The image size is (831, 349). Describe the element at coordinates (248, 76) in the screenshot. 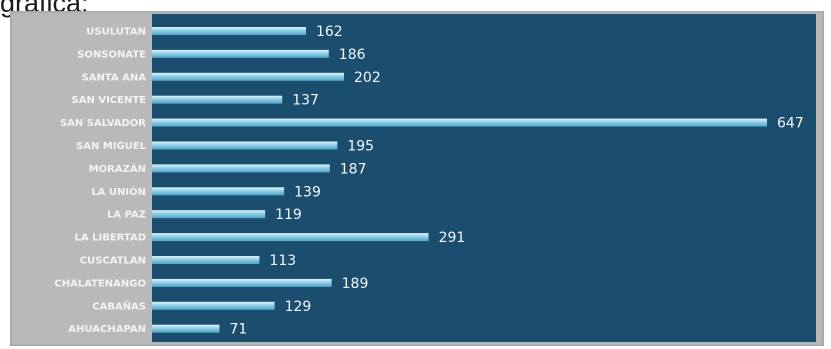

I see `bar-santa-ana` at that location.